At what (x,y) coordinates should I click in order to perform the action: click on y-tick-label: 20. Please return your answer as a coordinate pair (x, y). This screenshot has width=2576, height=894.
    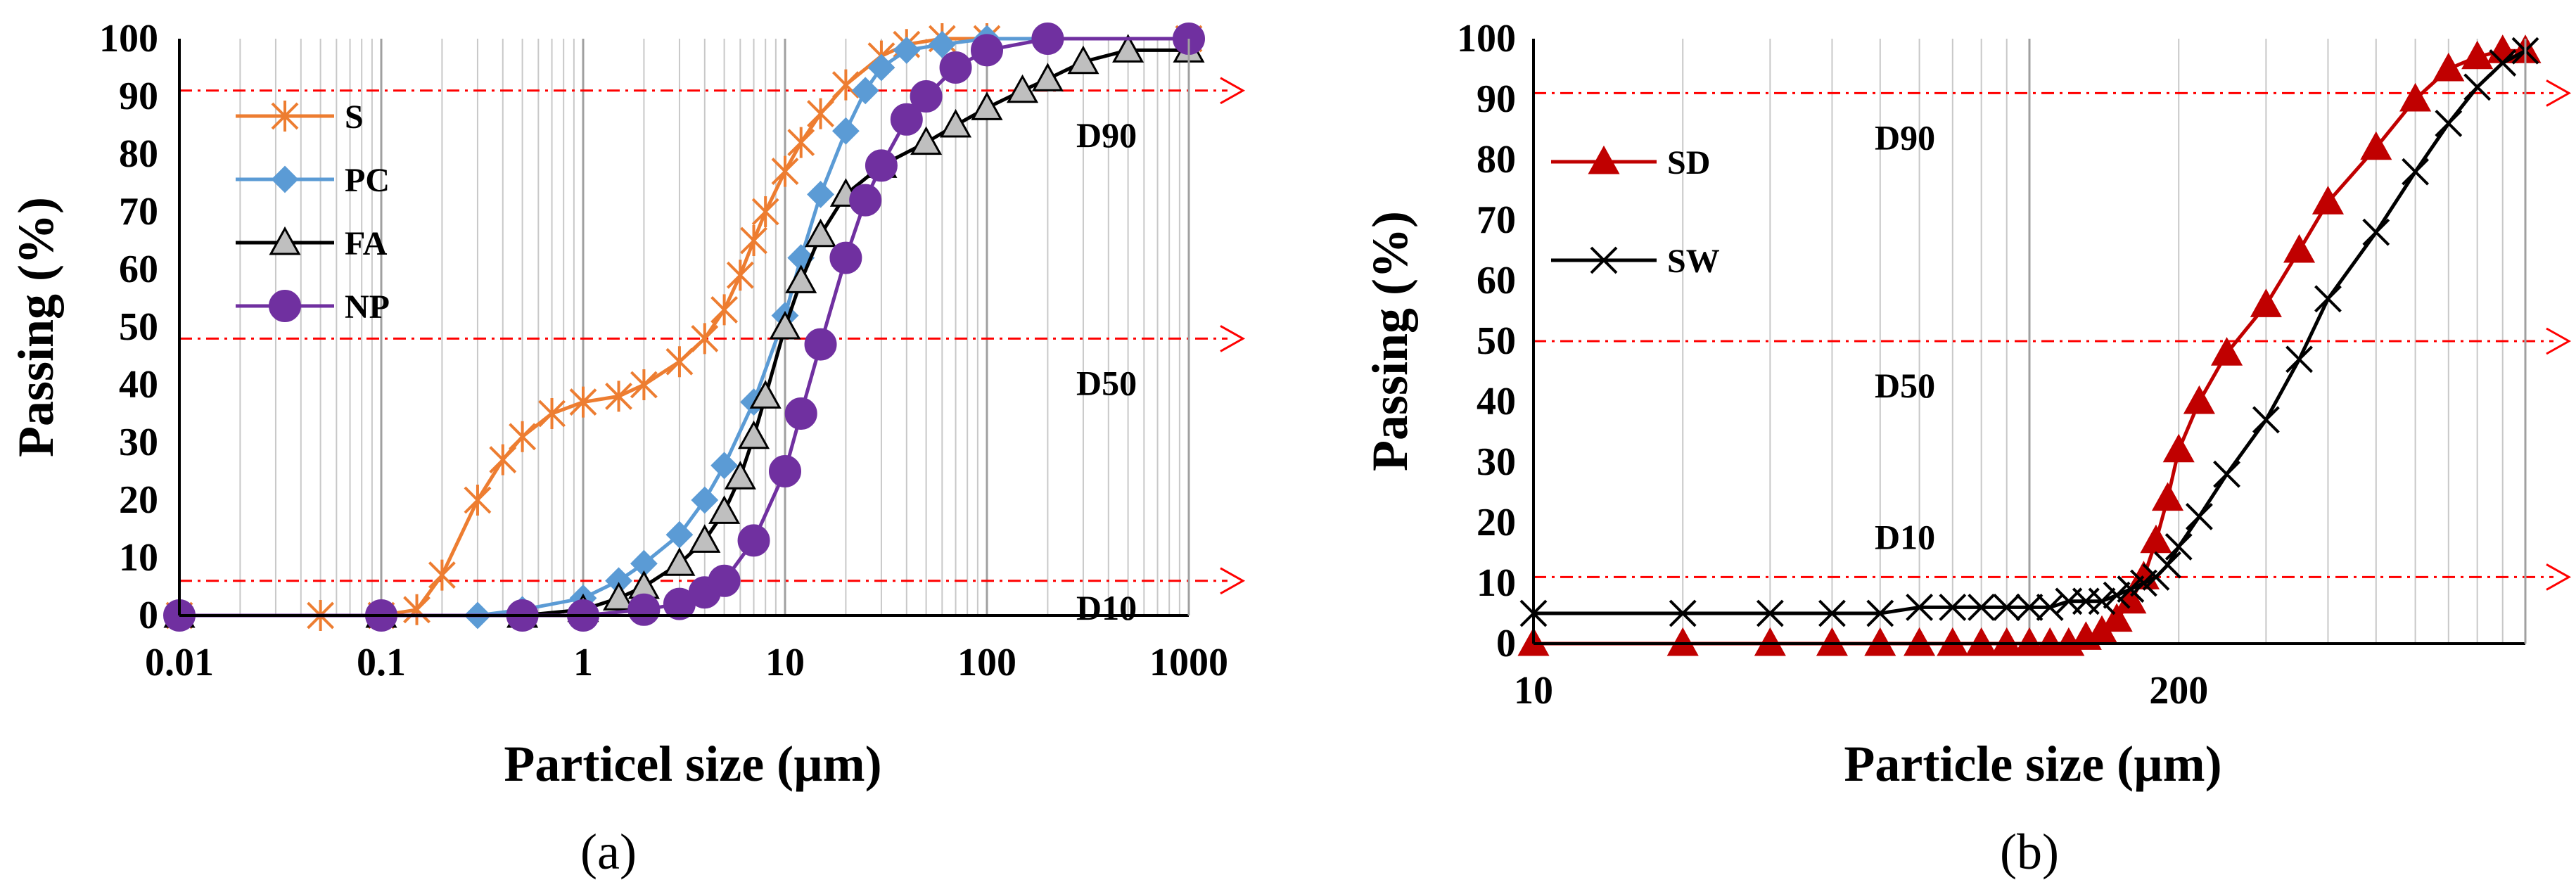
    Looking at the image, I should click on (1496, 522).